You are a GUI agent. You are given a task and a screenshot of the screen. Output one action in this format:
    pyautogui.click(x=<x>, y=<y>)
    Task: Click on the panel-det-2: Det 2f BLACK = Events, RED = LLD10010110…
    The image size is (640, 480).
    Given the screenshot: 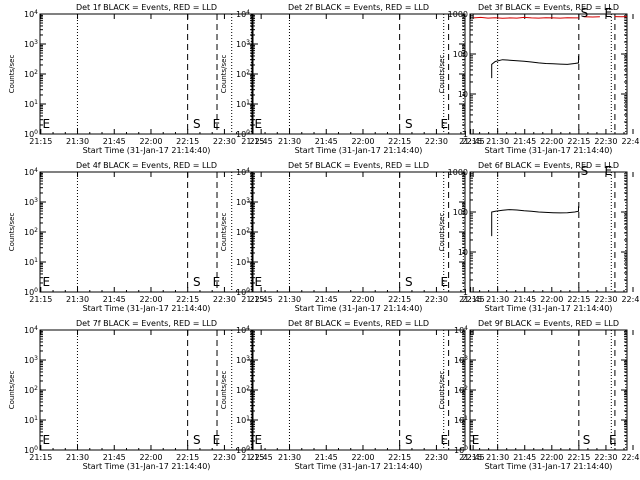 What is the action you would take?
    pyautogui.click(x=352, y=79)
    